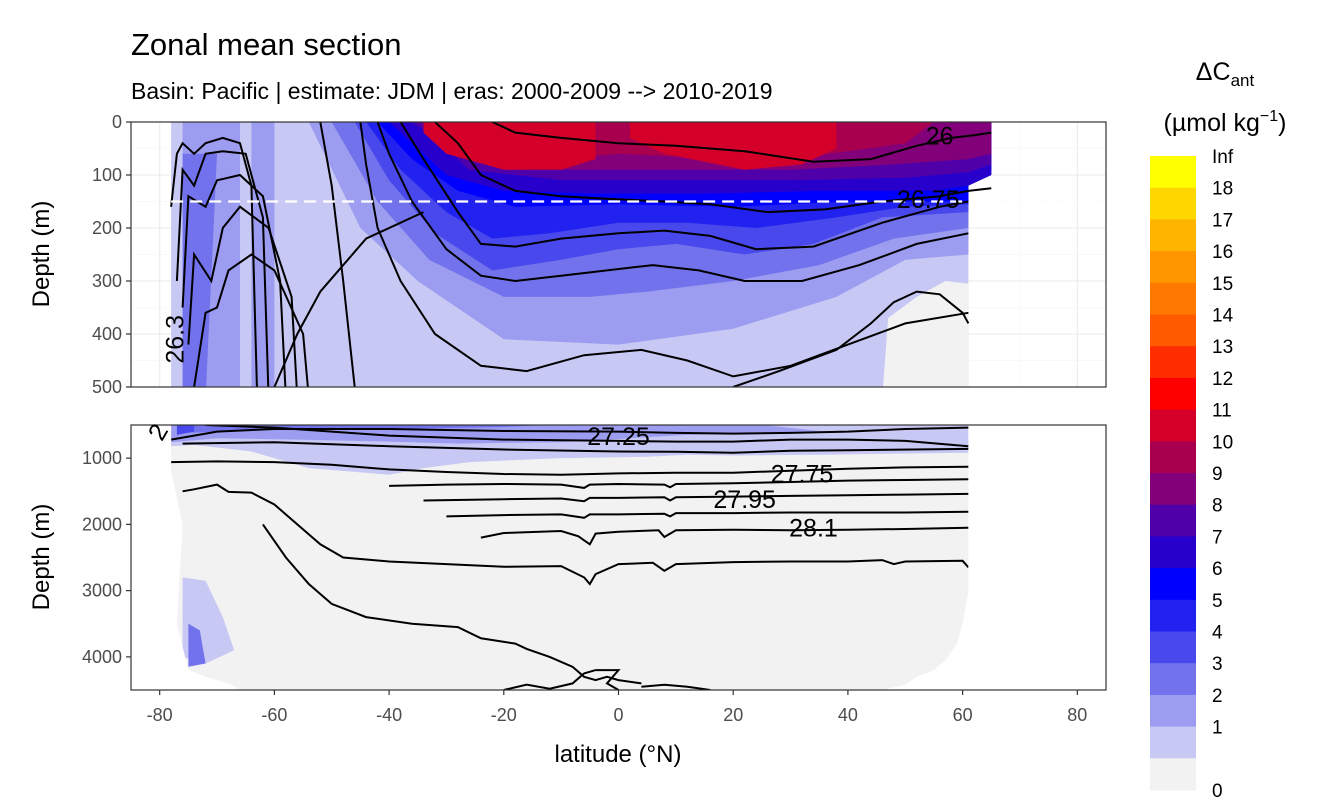  What do you see at coordinates (1222, 252) in the screenshot?
I see `legend-break-label: 16` at bounding box center [1222, 252].